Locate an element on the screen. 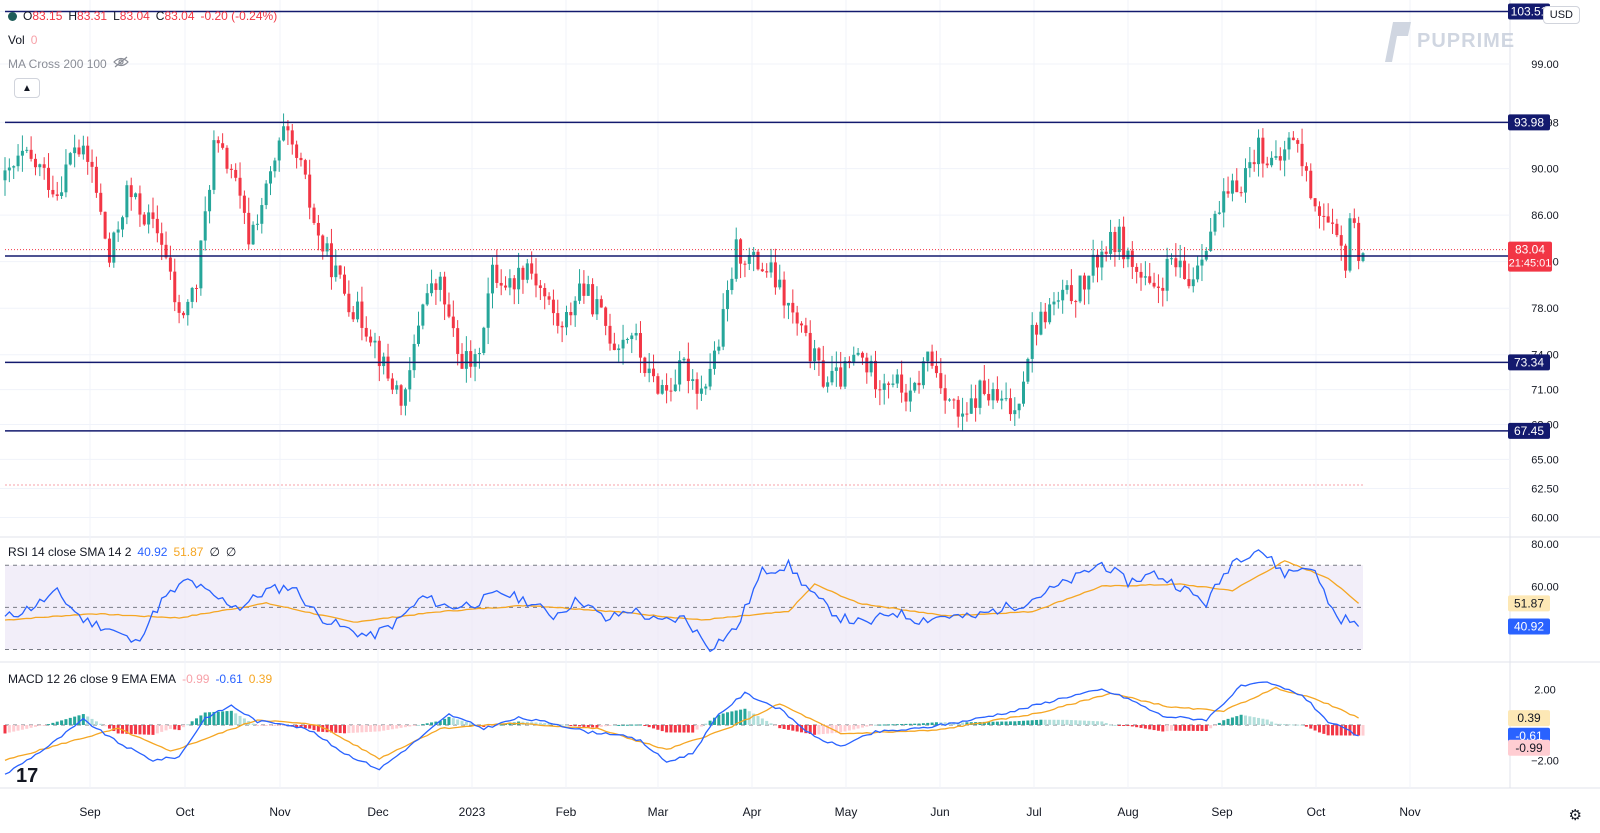  rsi-legend: RSI 14 close SMA 14 2 40.92 51.87 ∅ ∅ is located at coordinates (122, 552).